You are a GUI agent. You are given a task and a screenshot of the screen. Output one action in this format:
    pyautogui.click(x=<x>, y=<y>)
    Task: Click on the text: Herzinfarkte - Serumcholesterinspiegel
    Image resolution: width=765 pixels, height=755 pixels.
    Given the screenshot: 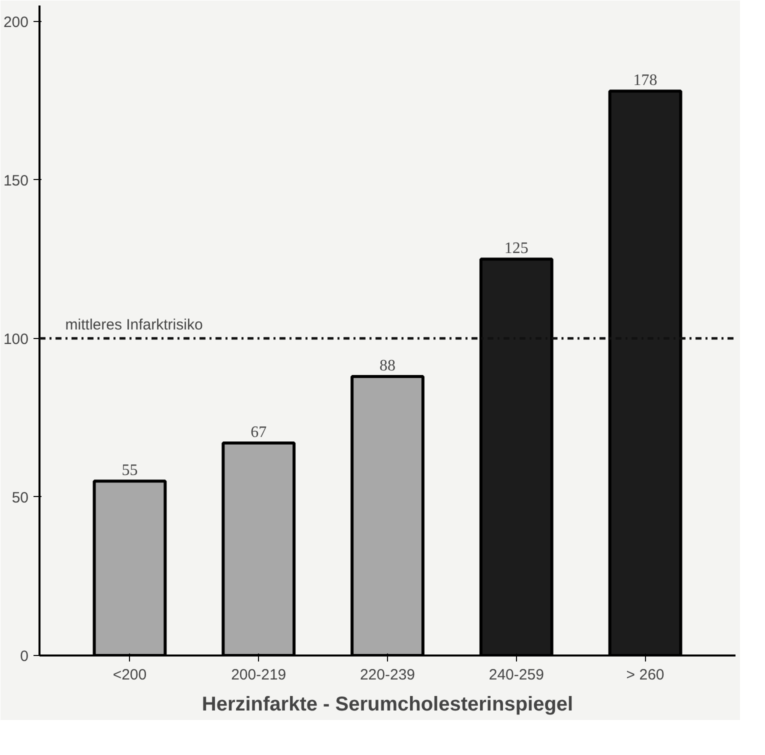 What is the action you would take?
    pyautogui.click(x=388, y=705)
    